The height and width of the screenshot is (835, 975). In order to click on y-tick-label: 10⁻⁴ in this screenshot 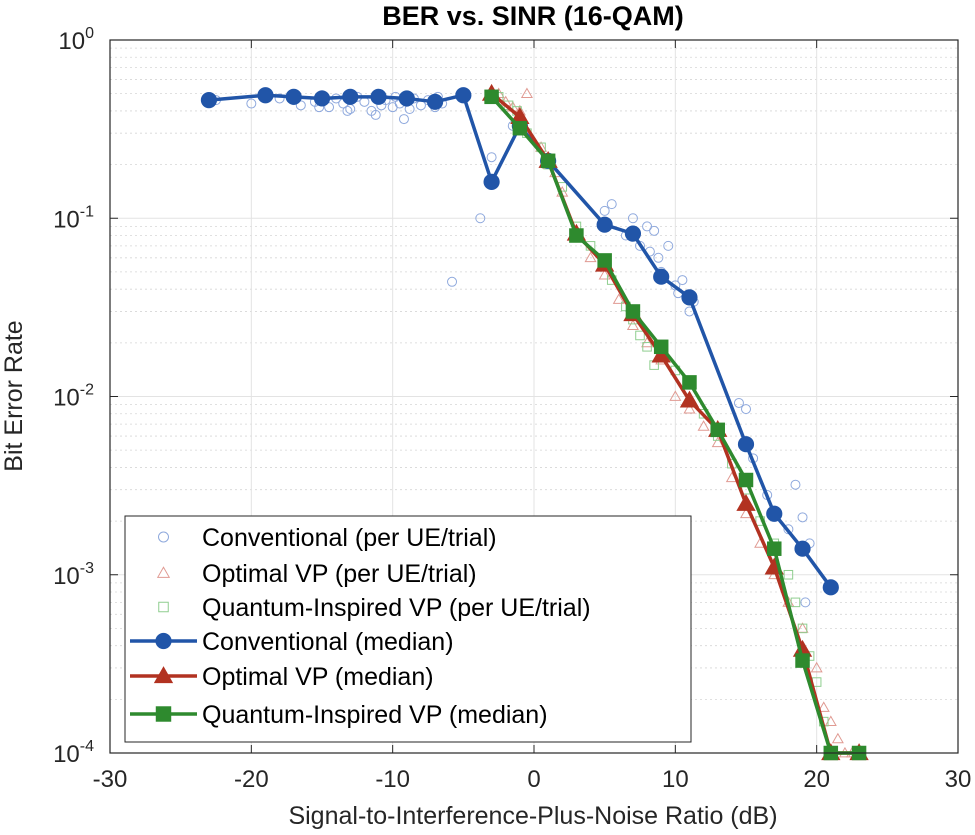, I will do `click(73, 753)`.